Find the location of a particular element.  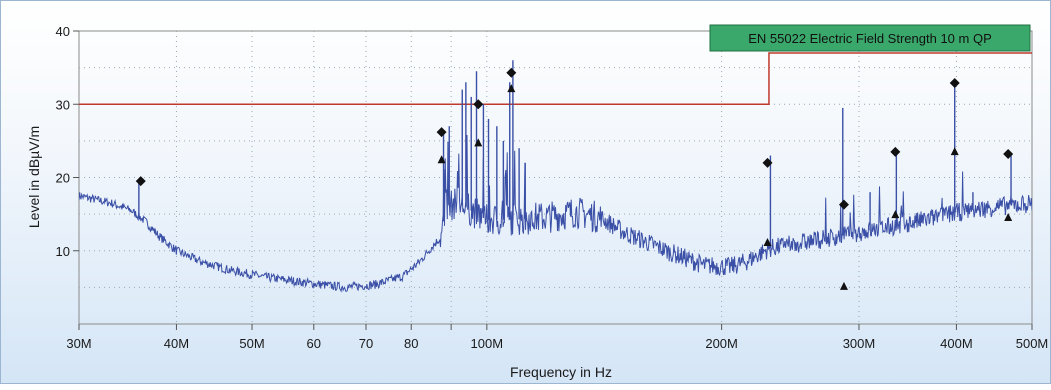

y-tick-label: 30 is located at coordinates (63, 104).